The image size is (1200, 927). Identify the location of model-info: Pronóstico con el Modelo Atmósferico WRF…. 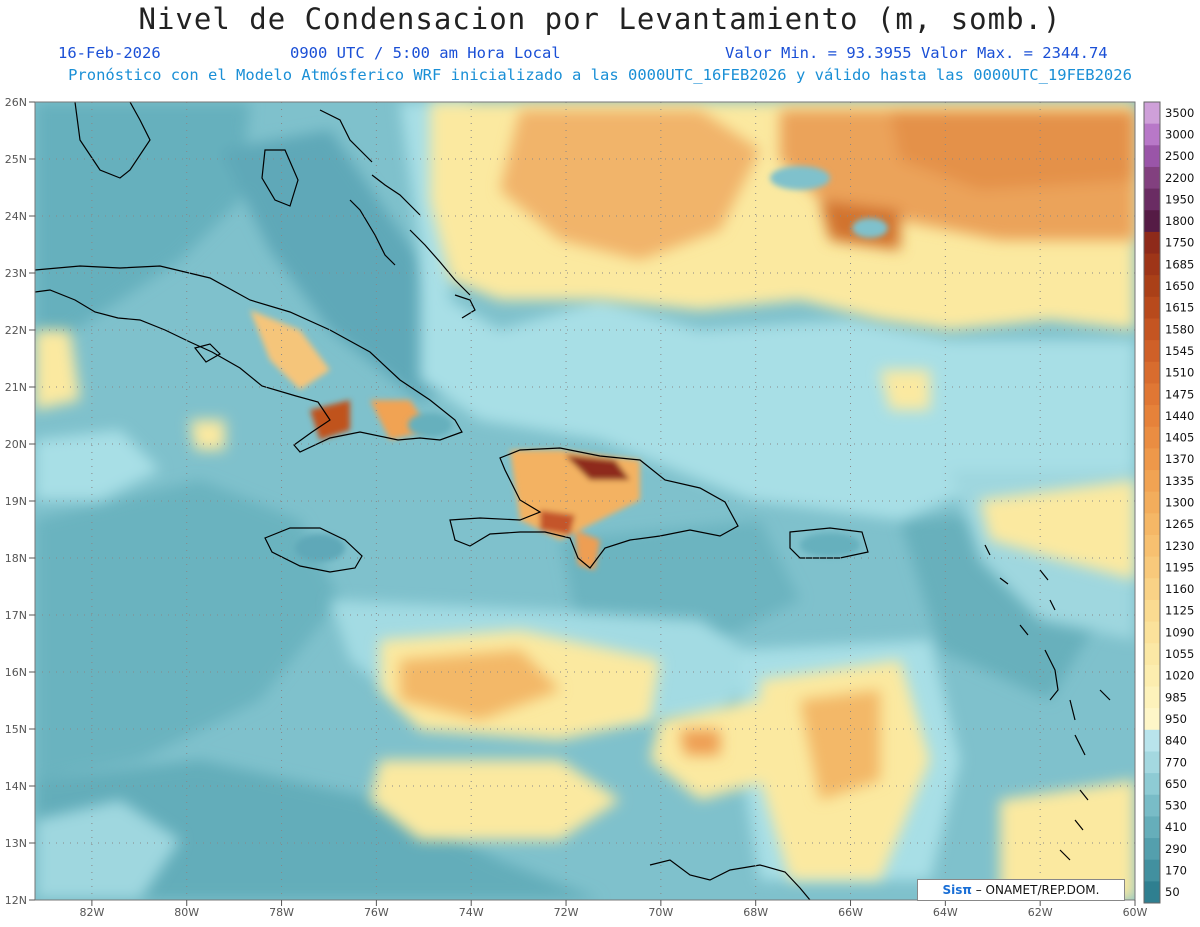
(600, 75).